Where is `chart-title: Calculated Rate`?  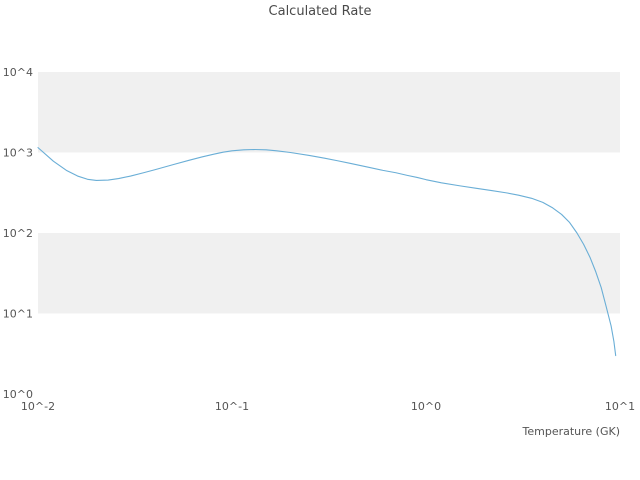
chart-title: Calculated Rate is located at coordinates (320, 11).